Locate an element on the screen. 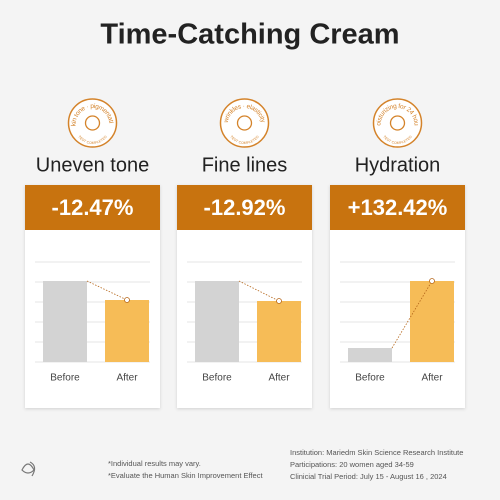 The height and width of the screenshot is (500, 500). page-title: Time-Catching Cream is located at coordinates (249, 35).